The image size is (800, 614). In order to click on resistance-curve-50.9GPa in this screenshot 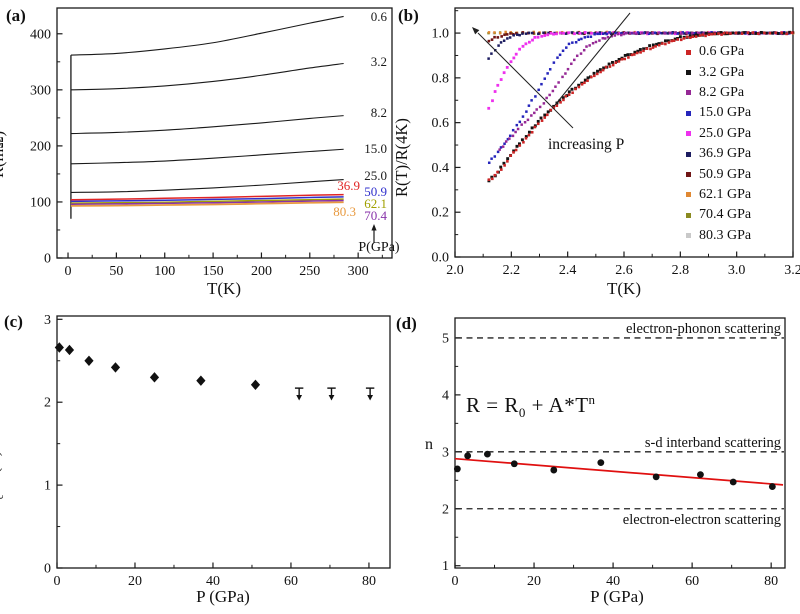, I will do `click(207, 199)`.